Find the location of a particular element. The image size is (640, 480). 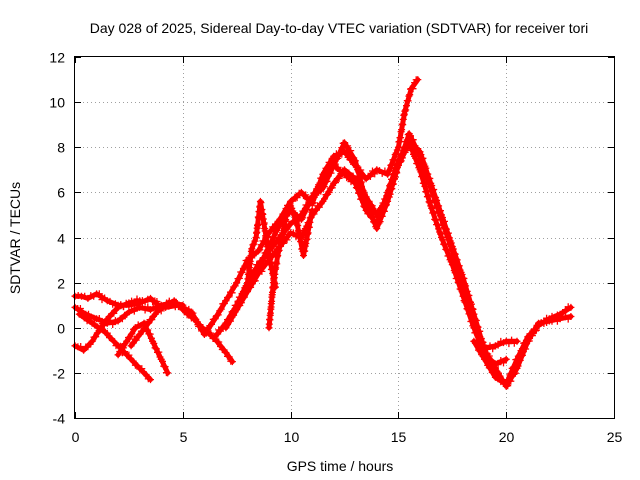

x-tick-label: 10 is located at coordinates (292, 437).